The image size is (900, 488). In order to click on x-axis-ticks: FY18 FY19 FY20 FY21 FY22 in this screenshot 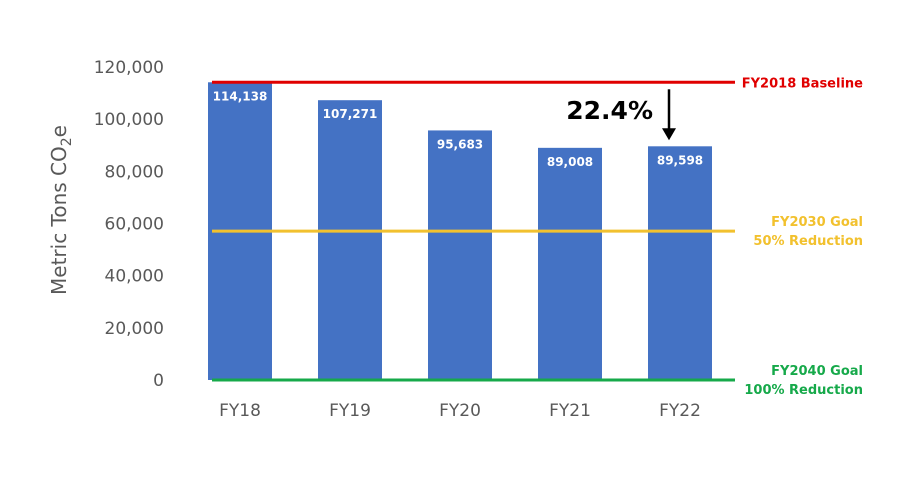, I will do `click(460, 411)`.